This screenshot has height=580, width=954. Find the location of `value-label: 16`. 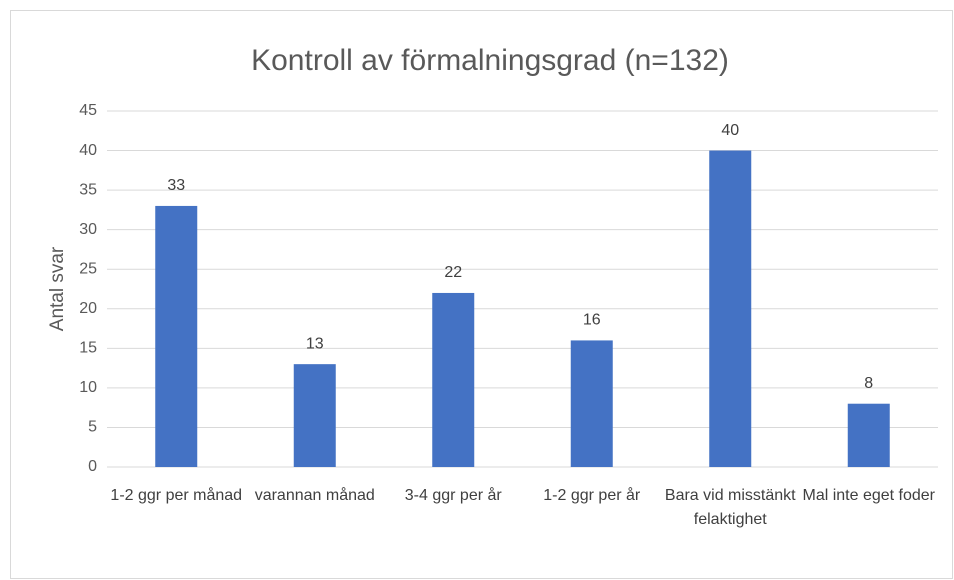

value-label: 16 is located at coordinates (592, 320).